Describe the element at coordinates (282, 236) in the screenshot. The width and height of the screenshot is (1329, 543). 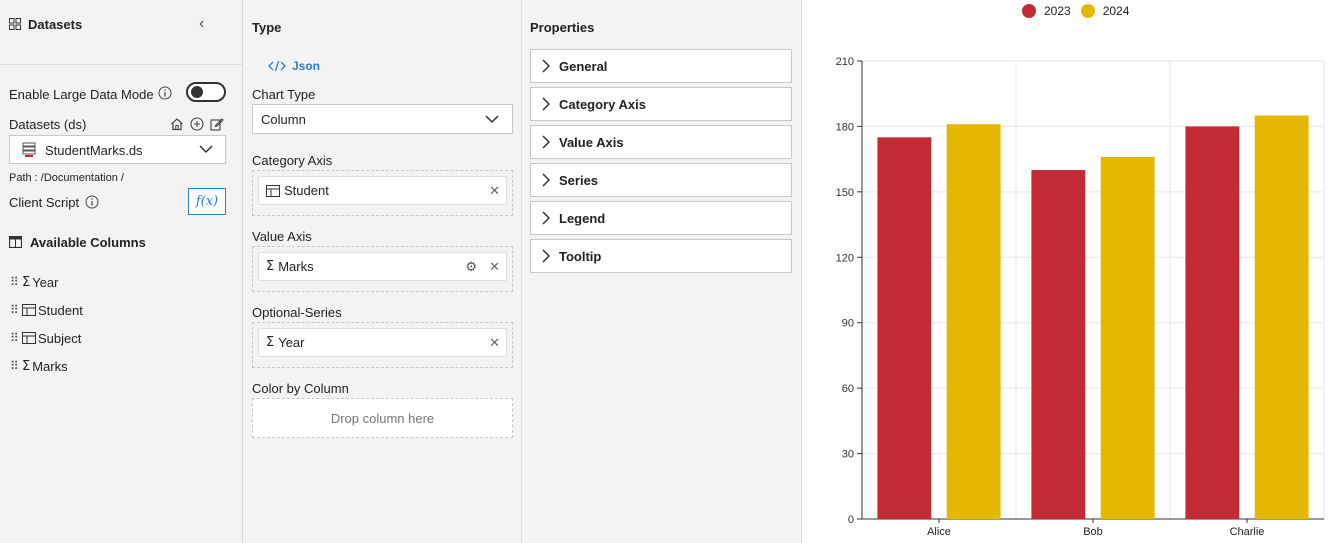
I see `value-axis-label: Value Axis` at that location.